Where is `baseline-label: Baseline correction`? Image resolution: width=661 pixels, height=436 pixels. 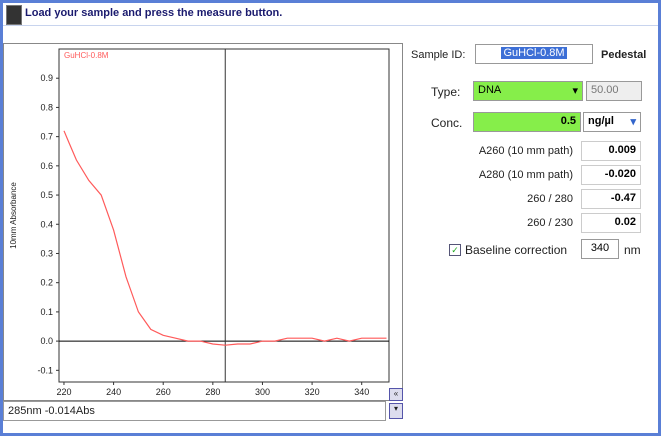 baseline-label: Baseline correction is located at coordinates (516, 250).